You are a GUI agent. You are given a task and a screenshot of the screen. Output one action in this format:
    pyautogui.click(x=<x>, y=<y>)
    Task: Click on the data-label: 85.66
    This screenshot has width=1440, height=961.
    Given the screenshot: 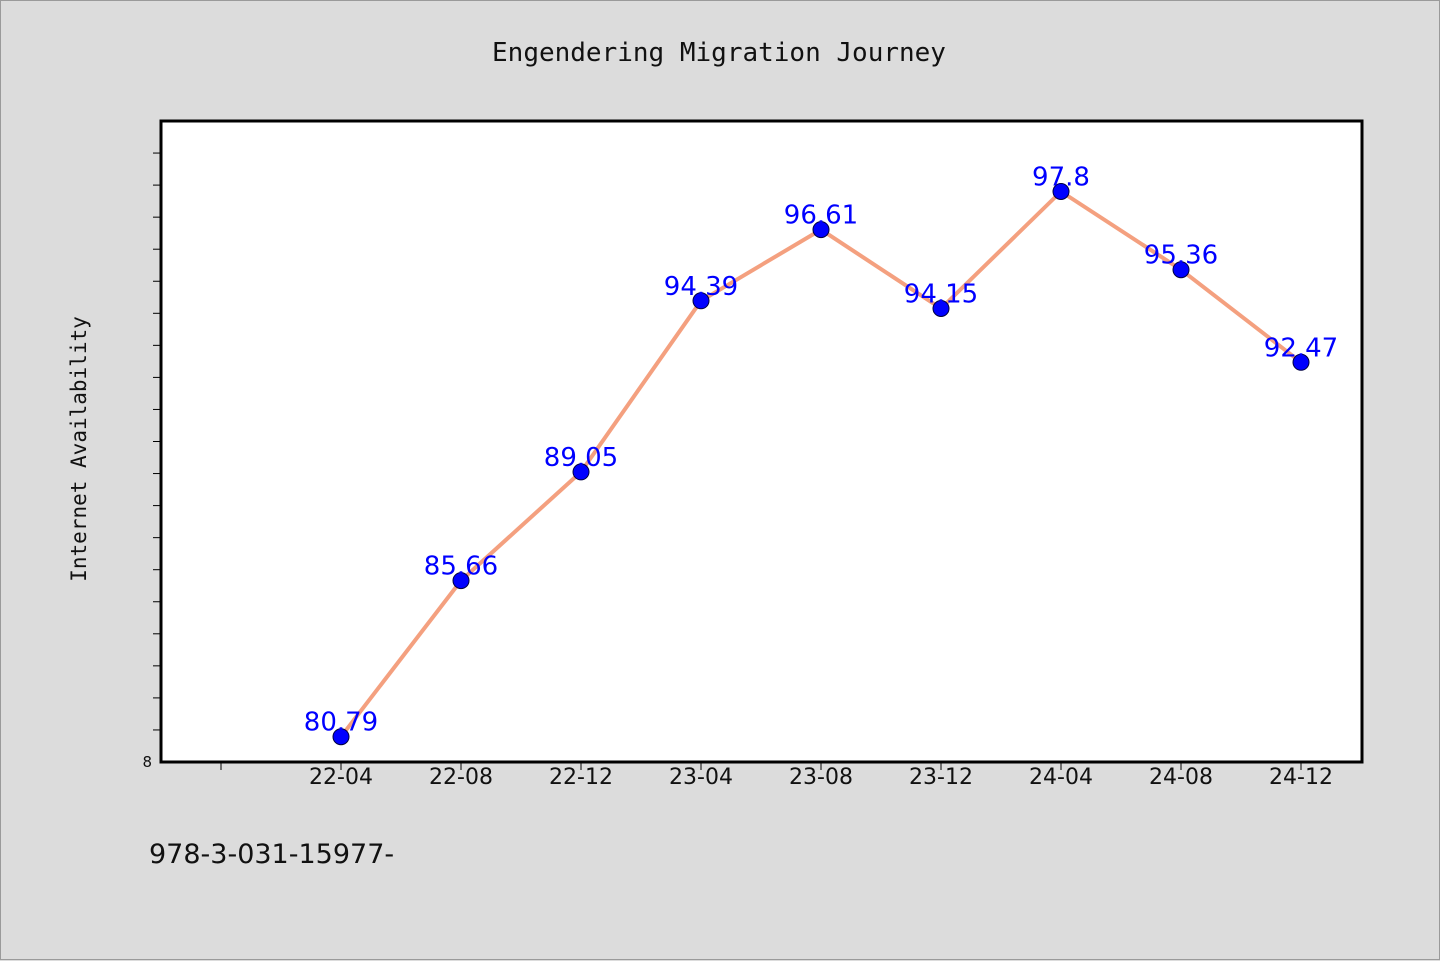 What is the action you would take?
    pyautogui.click(x=461, y=567)
    